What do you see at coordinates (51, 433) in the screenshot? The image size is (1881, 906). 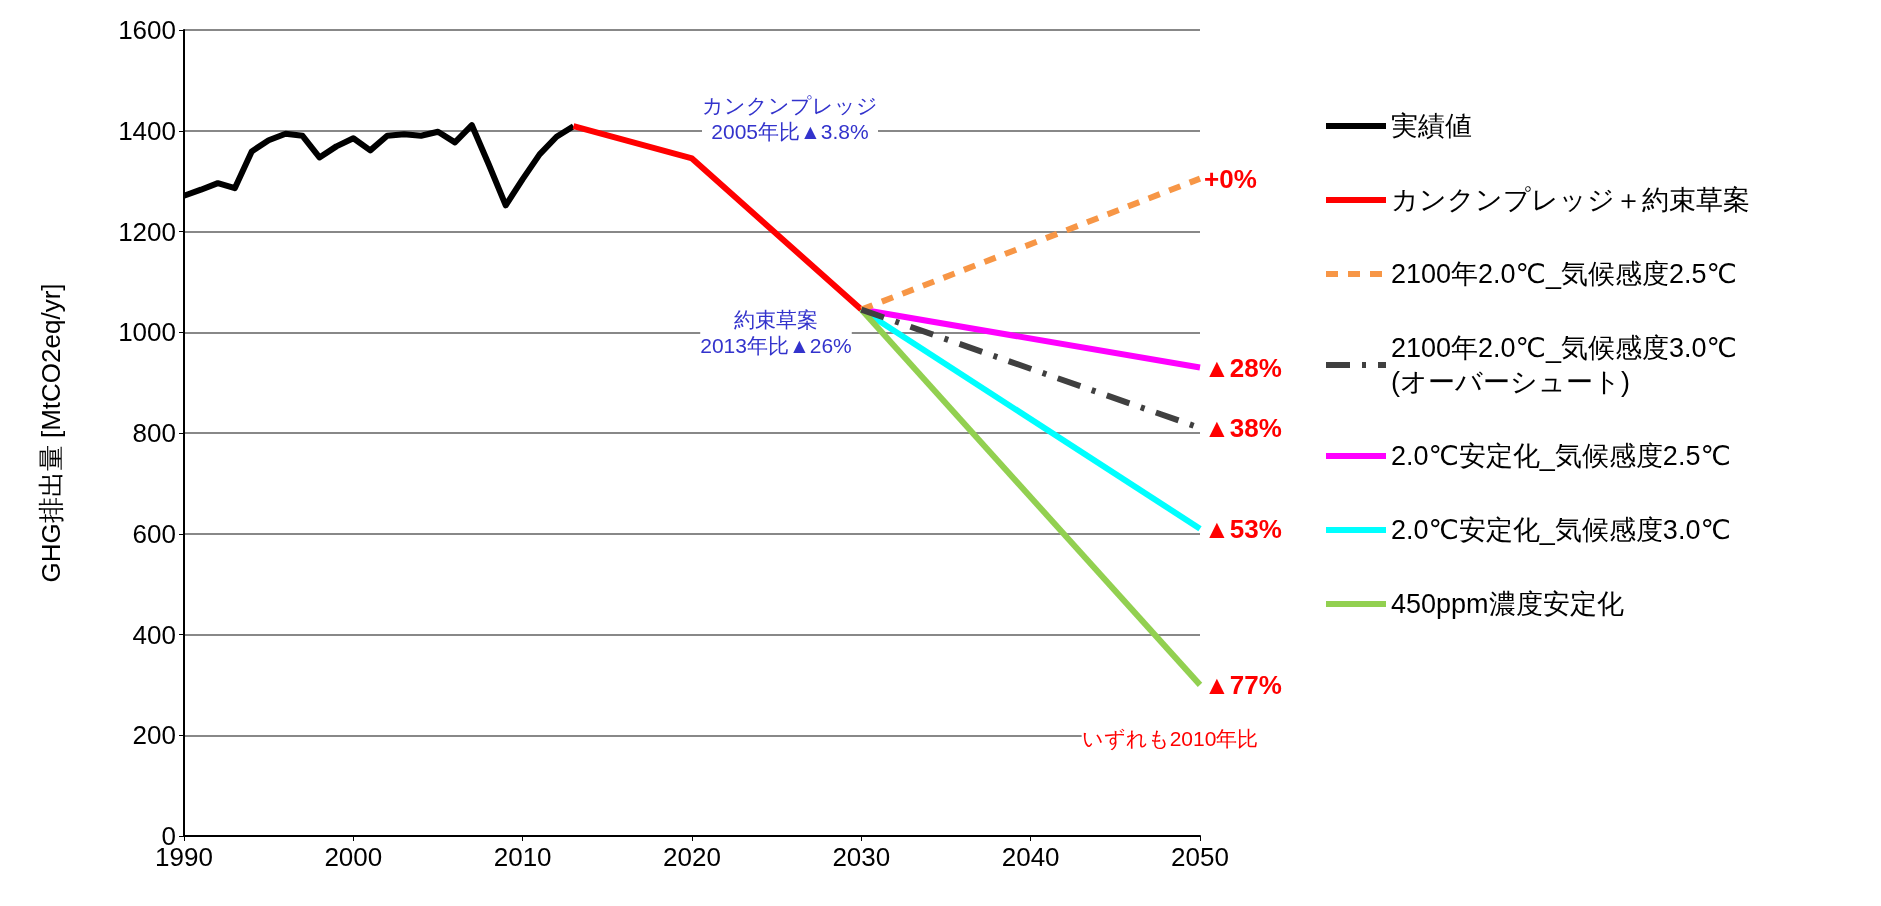 I see `y-axis-title: GHG排出量 [MtCO2eq/yr]` at bounding box center [51, 433].